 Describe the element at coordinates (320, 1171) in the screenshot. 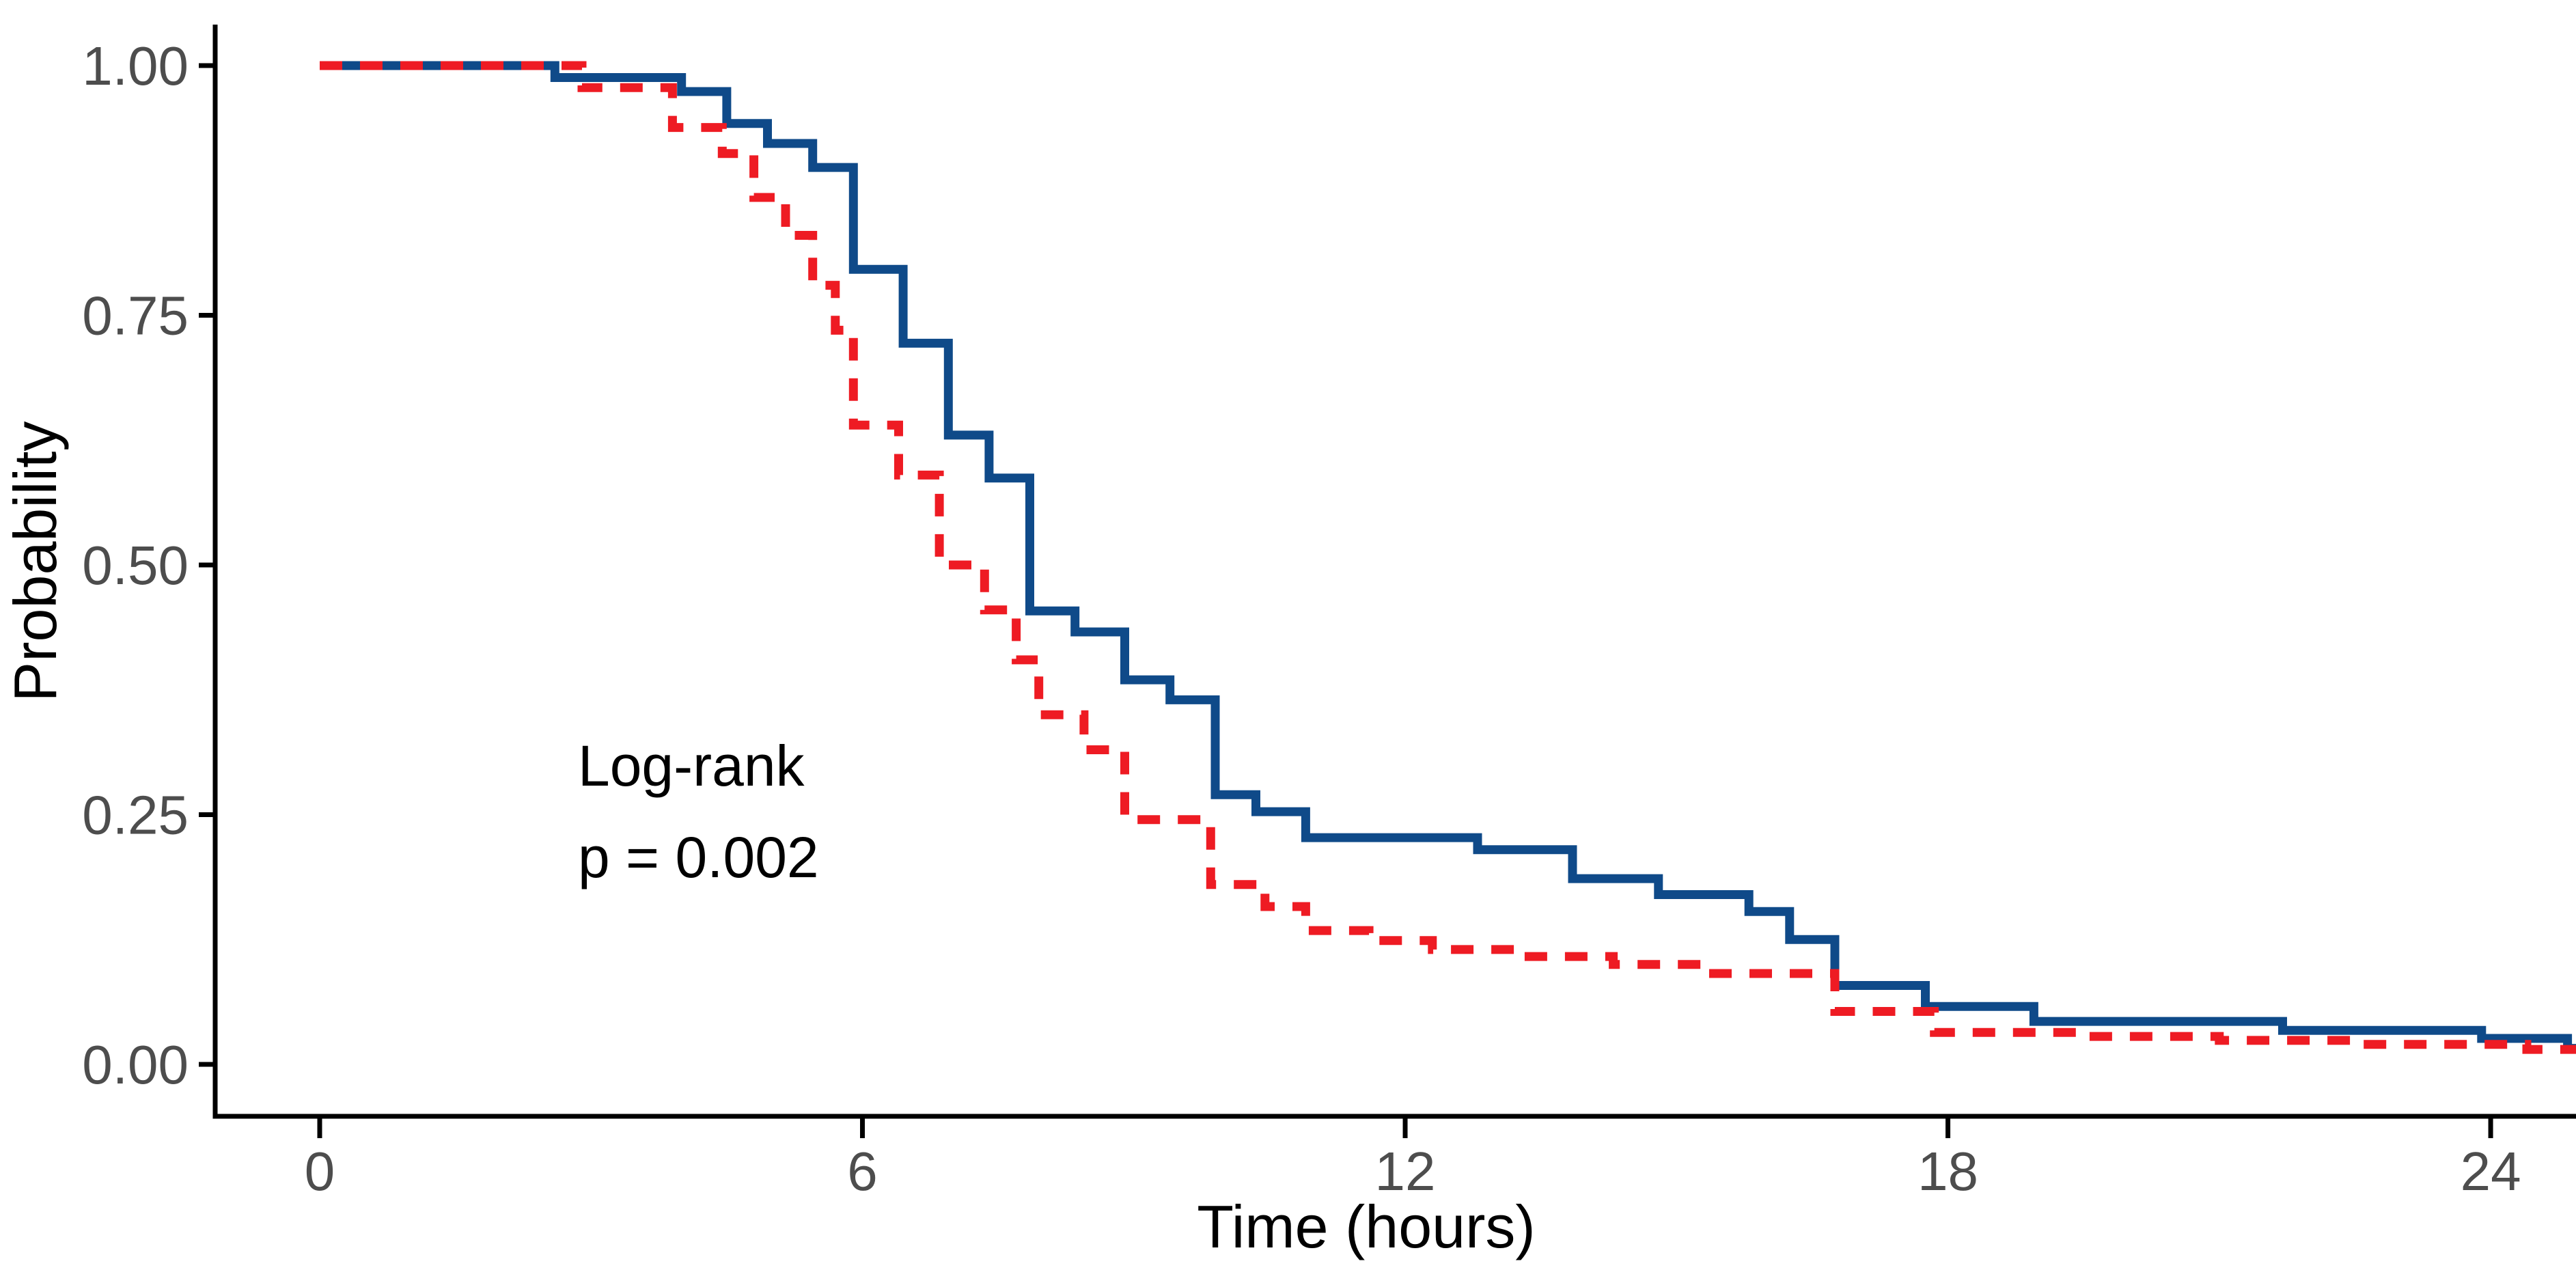

I see `x-tick-label: 0` at that location.